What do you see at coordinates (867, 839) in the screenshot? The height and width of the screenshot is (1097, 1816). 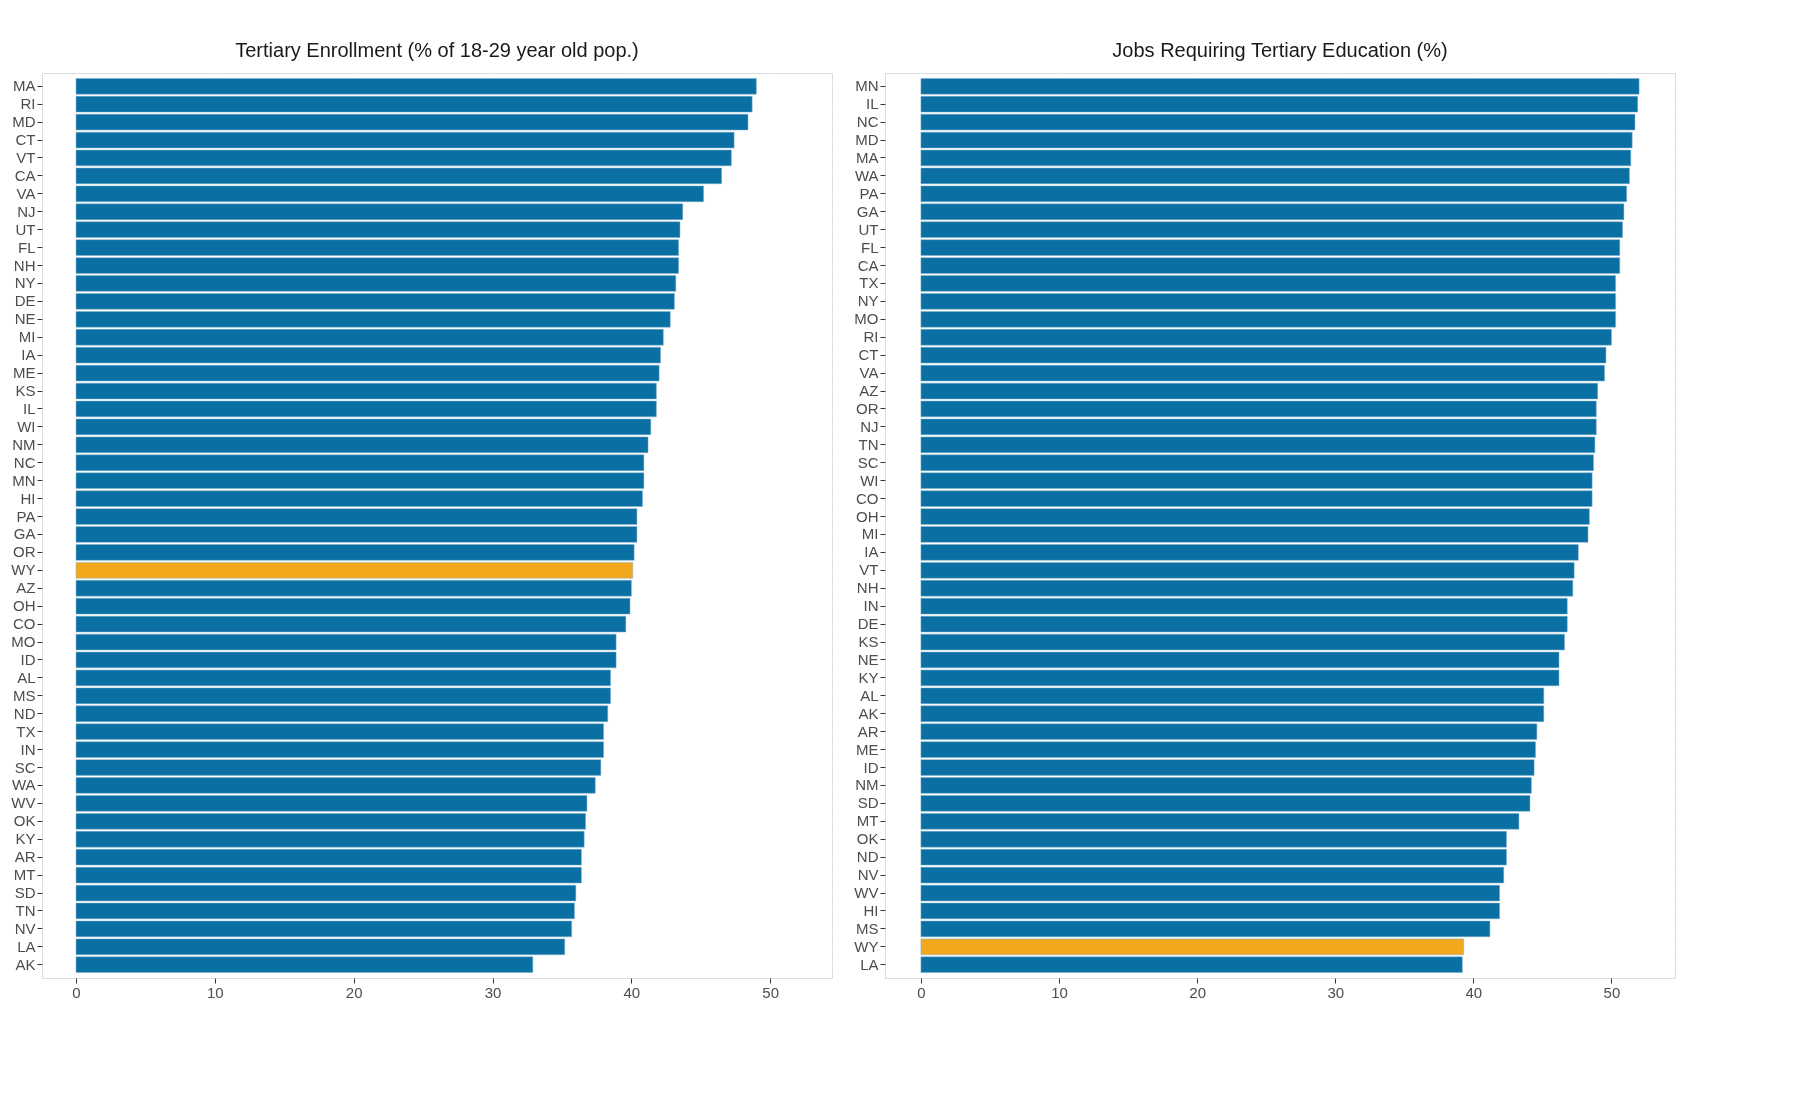 I see `y-tick-label: OK` at bounding box center [867, 839].